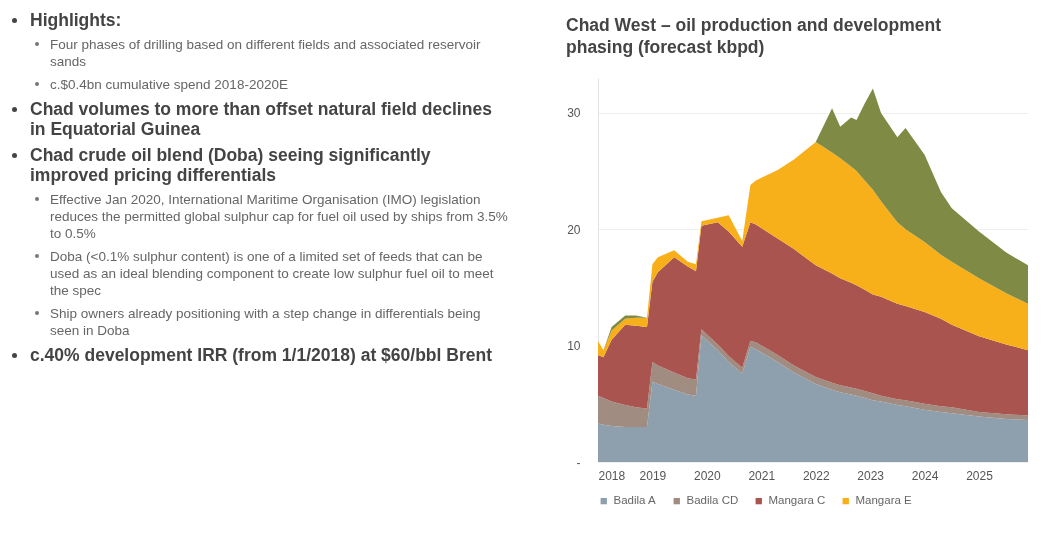 The height and width of the screenshot is (540, 1053). What do you see at coordinates (708, 475) in the screenshot?
I see `x-tick-label: 2020` at bounding box center [708, 475].